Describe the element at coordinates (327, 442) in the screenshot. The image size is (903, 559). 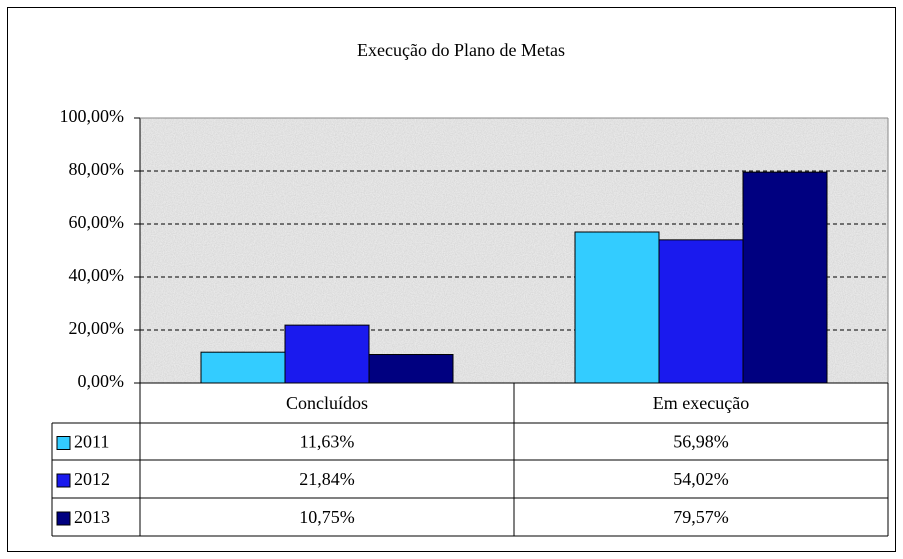
I see `data-label: 11,63%` at that location.